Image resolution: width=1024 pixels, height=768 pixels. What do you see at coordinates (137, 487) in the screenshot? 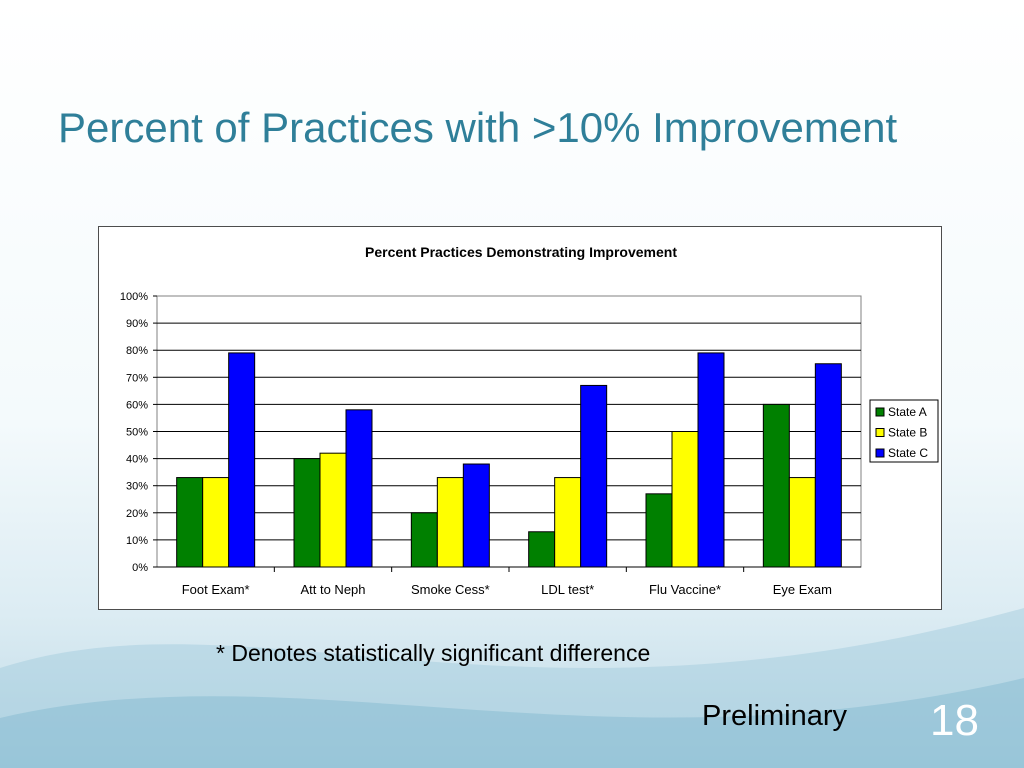
I see `y-tick-label: 30%` at bounding box center [137, 487].